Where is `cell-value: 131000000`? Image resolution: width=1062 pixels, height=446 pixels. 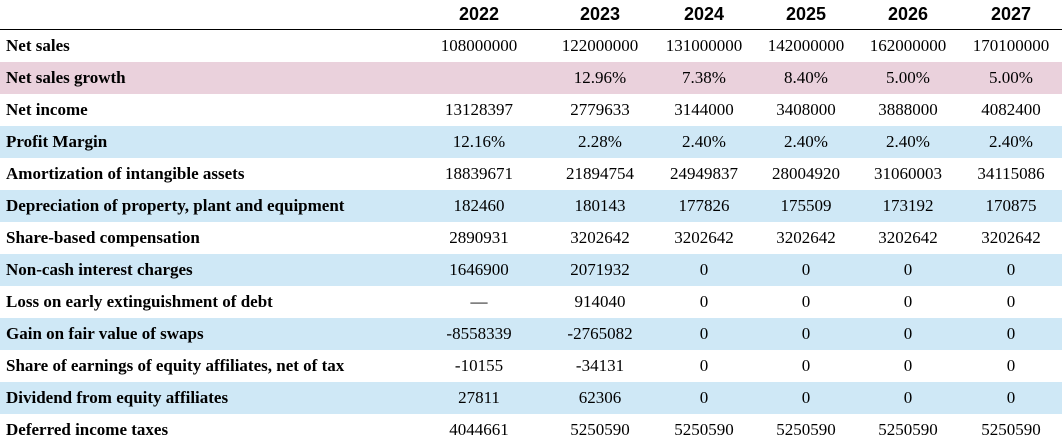 cell-value: 131000000 is located at coordinates (704, 46).